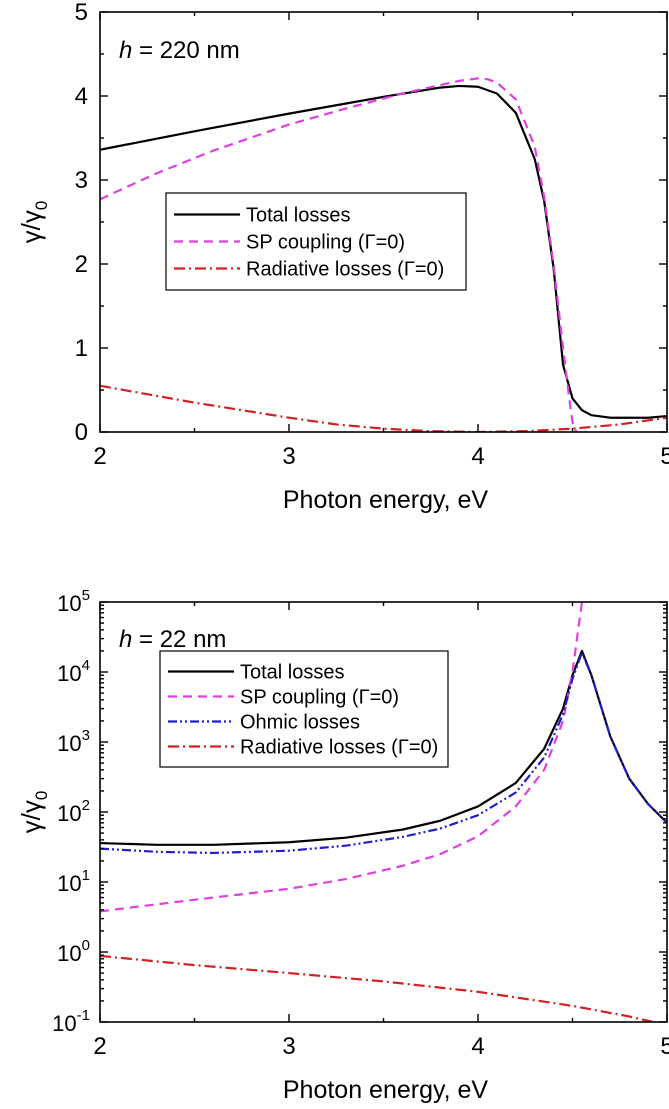 The width and height of the screenshot is (669, 1109). I want to click on y-tick-exp: 3, so click(86, 735).